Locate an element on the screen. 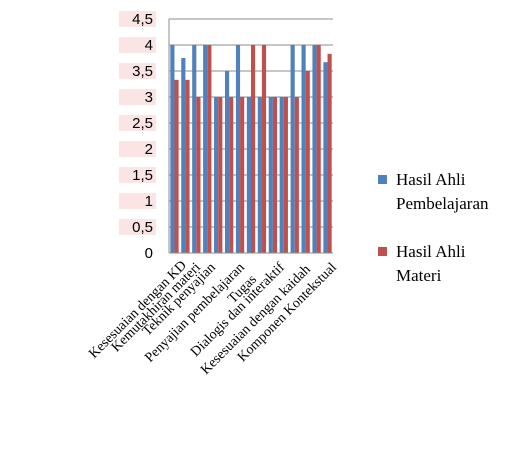  y-tick-label: 0 is located at coordinates (149, 253).